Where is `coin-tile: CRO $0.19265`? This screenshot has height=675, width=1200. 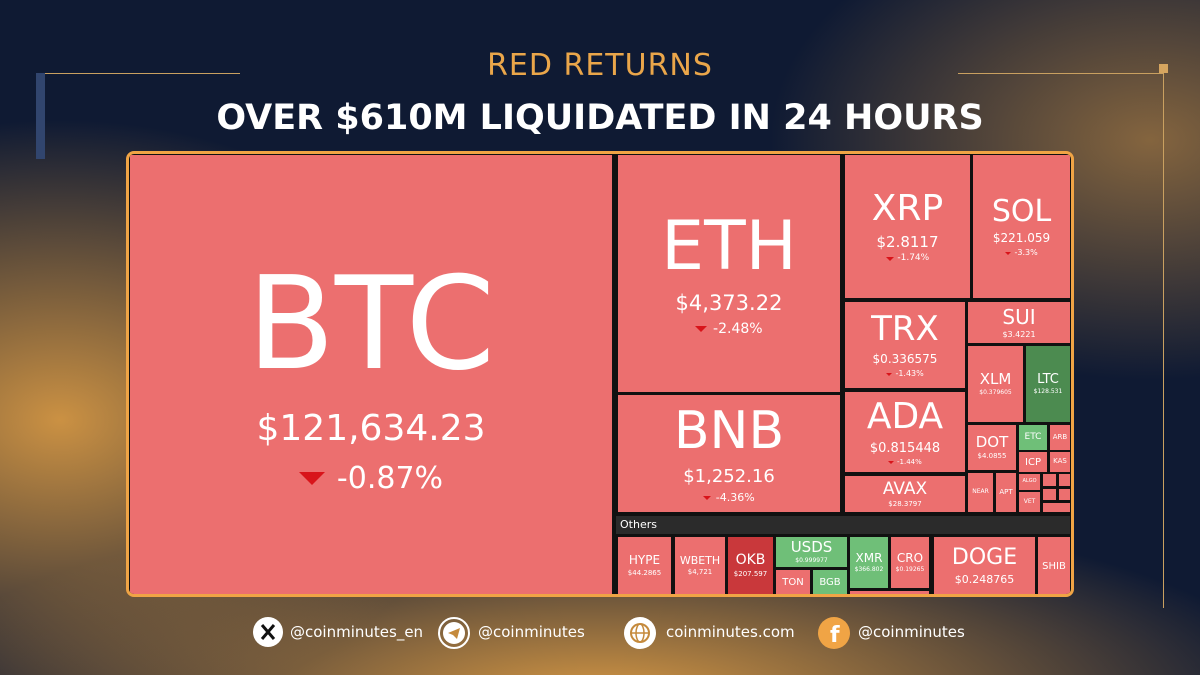 coin-tile: CRO $0.19265 is located at coordinates (910, 562).